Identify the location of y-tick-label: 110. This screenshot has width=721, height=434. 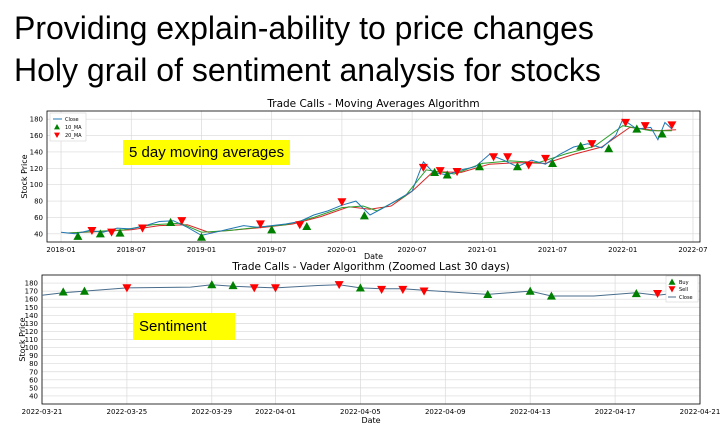
(31, 340).